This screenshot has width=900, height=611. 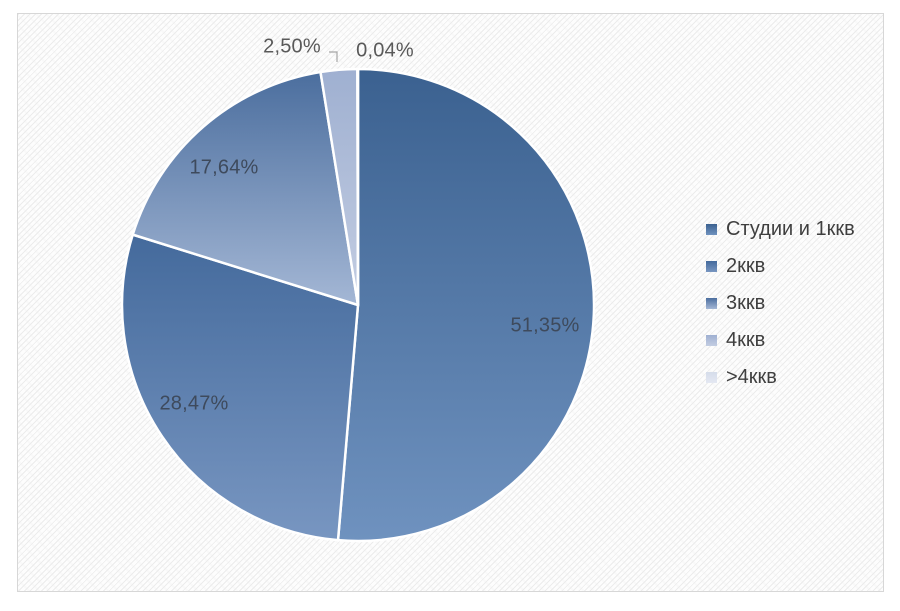 What do you see at coordinates (780, 377) in the screenshot?
I see `legend-item-gt4kkv: >4ккв` at bounding box center [780, 377].